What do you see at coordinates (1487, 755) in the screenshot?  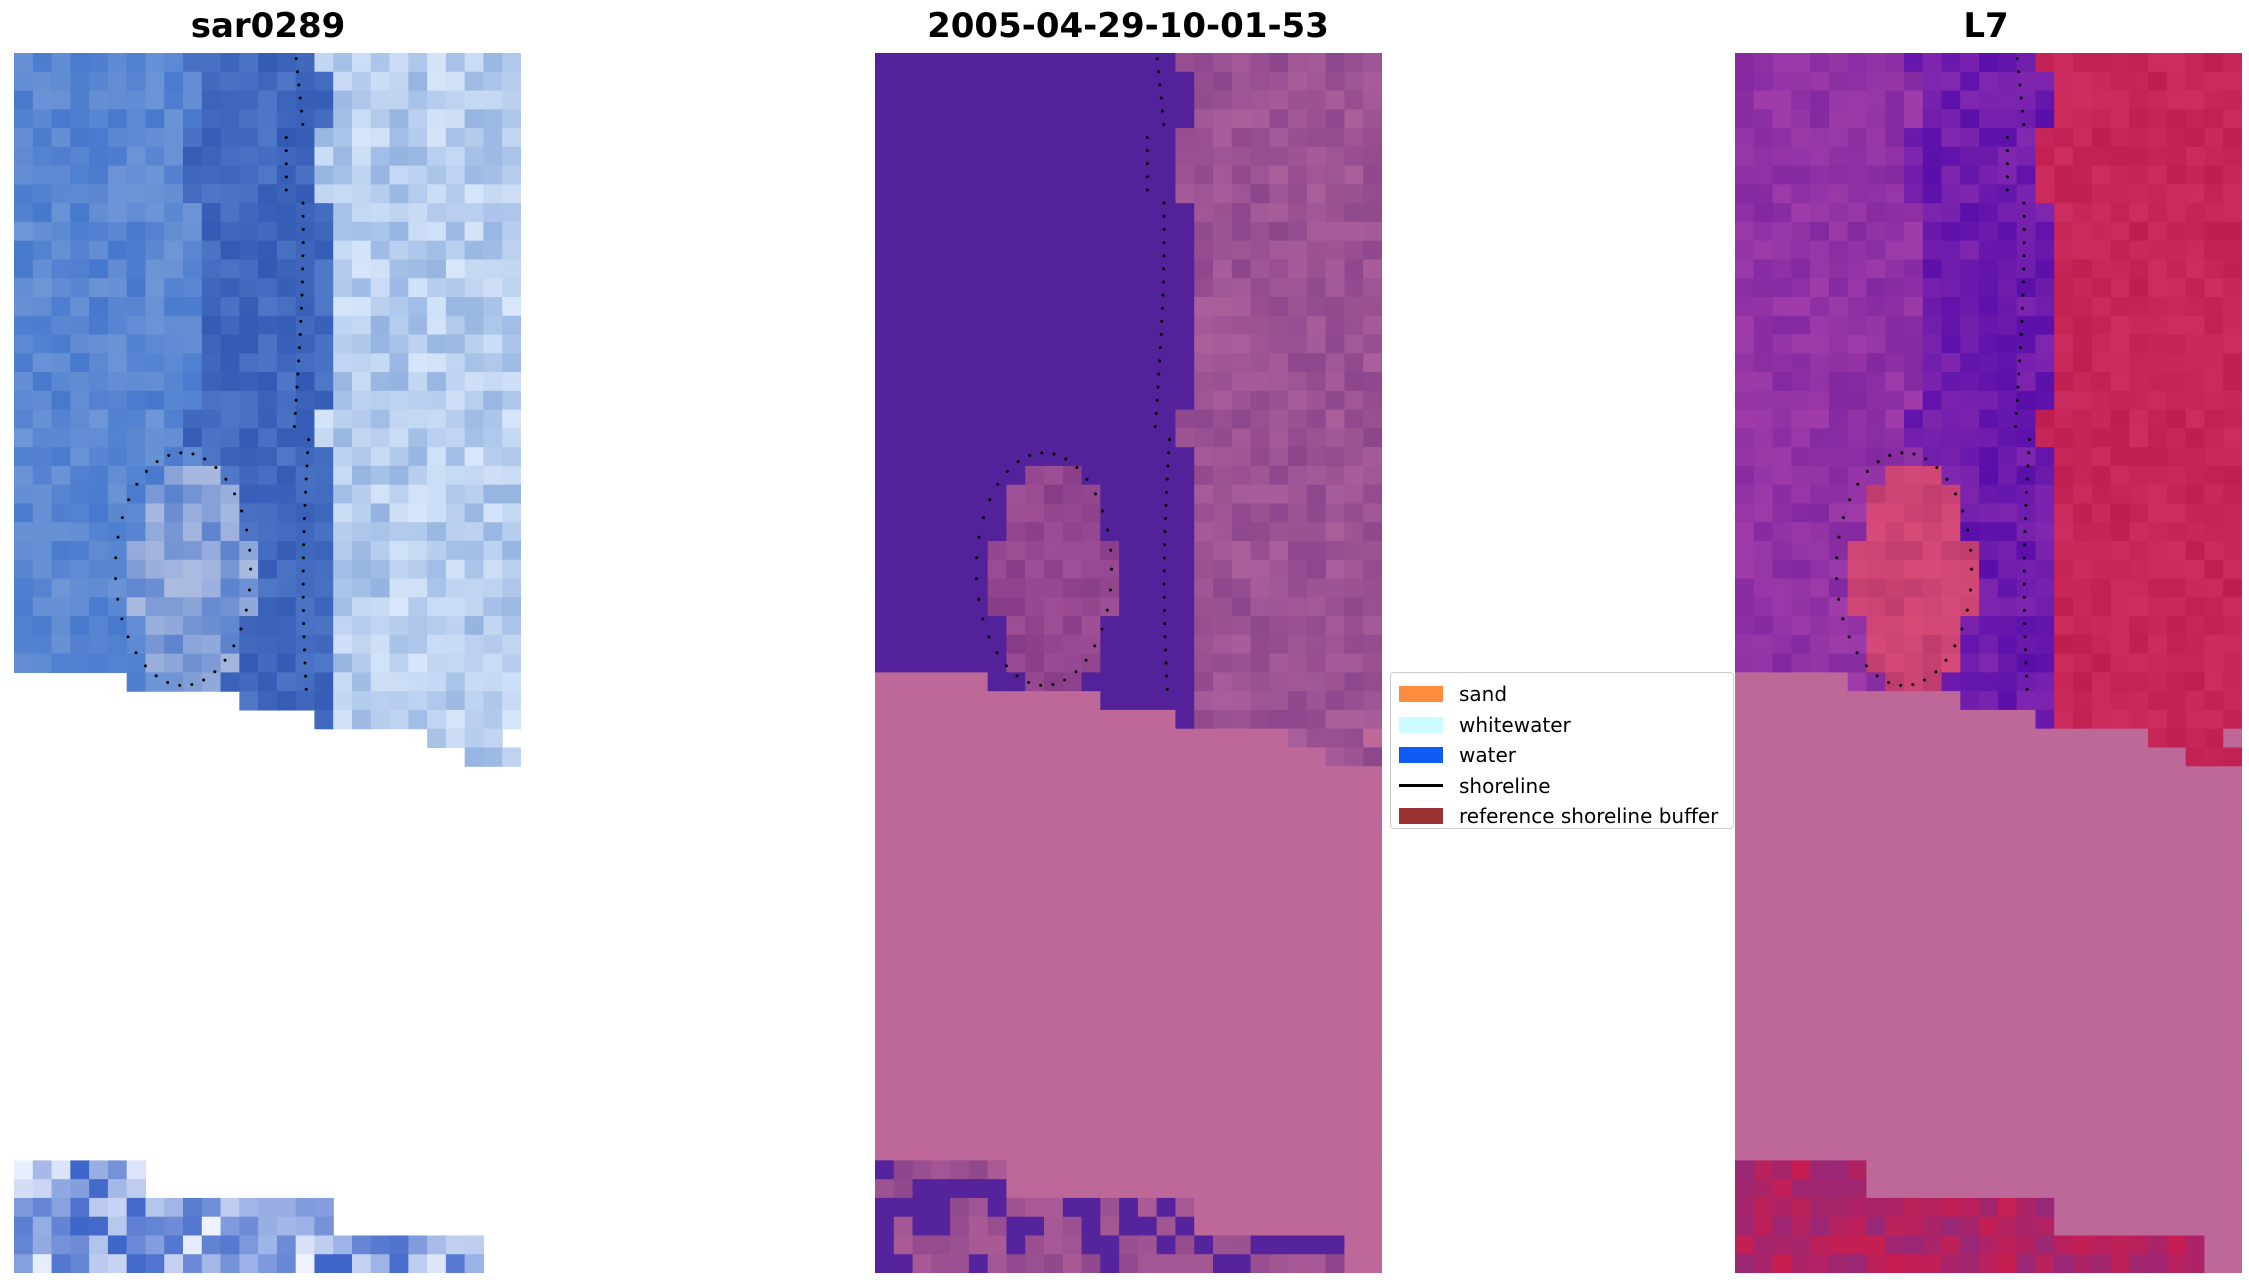 I see `legend-label-water: water` at bounding box center [1487, 755].